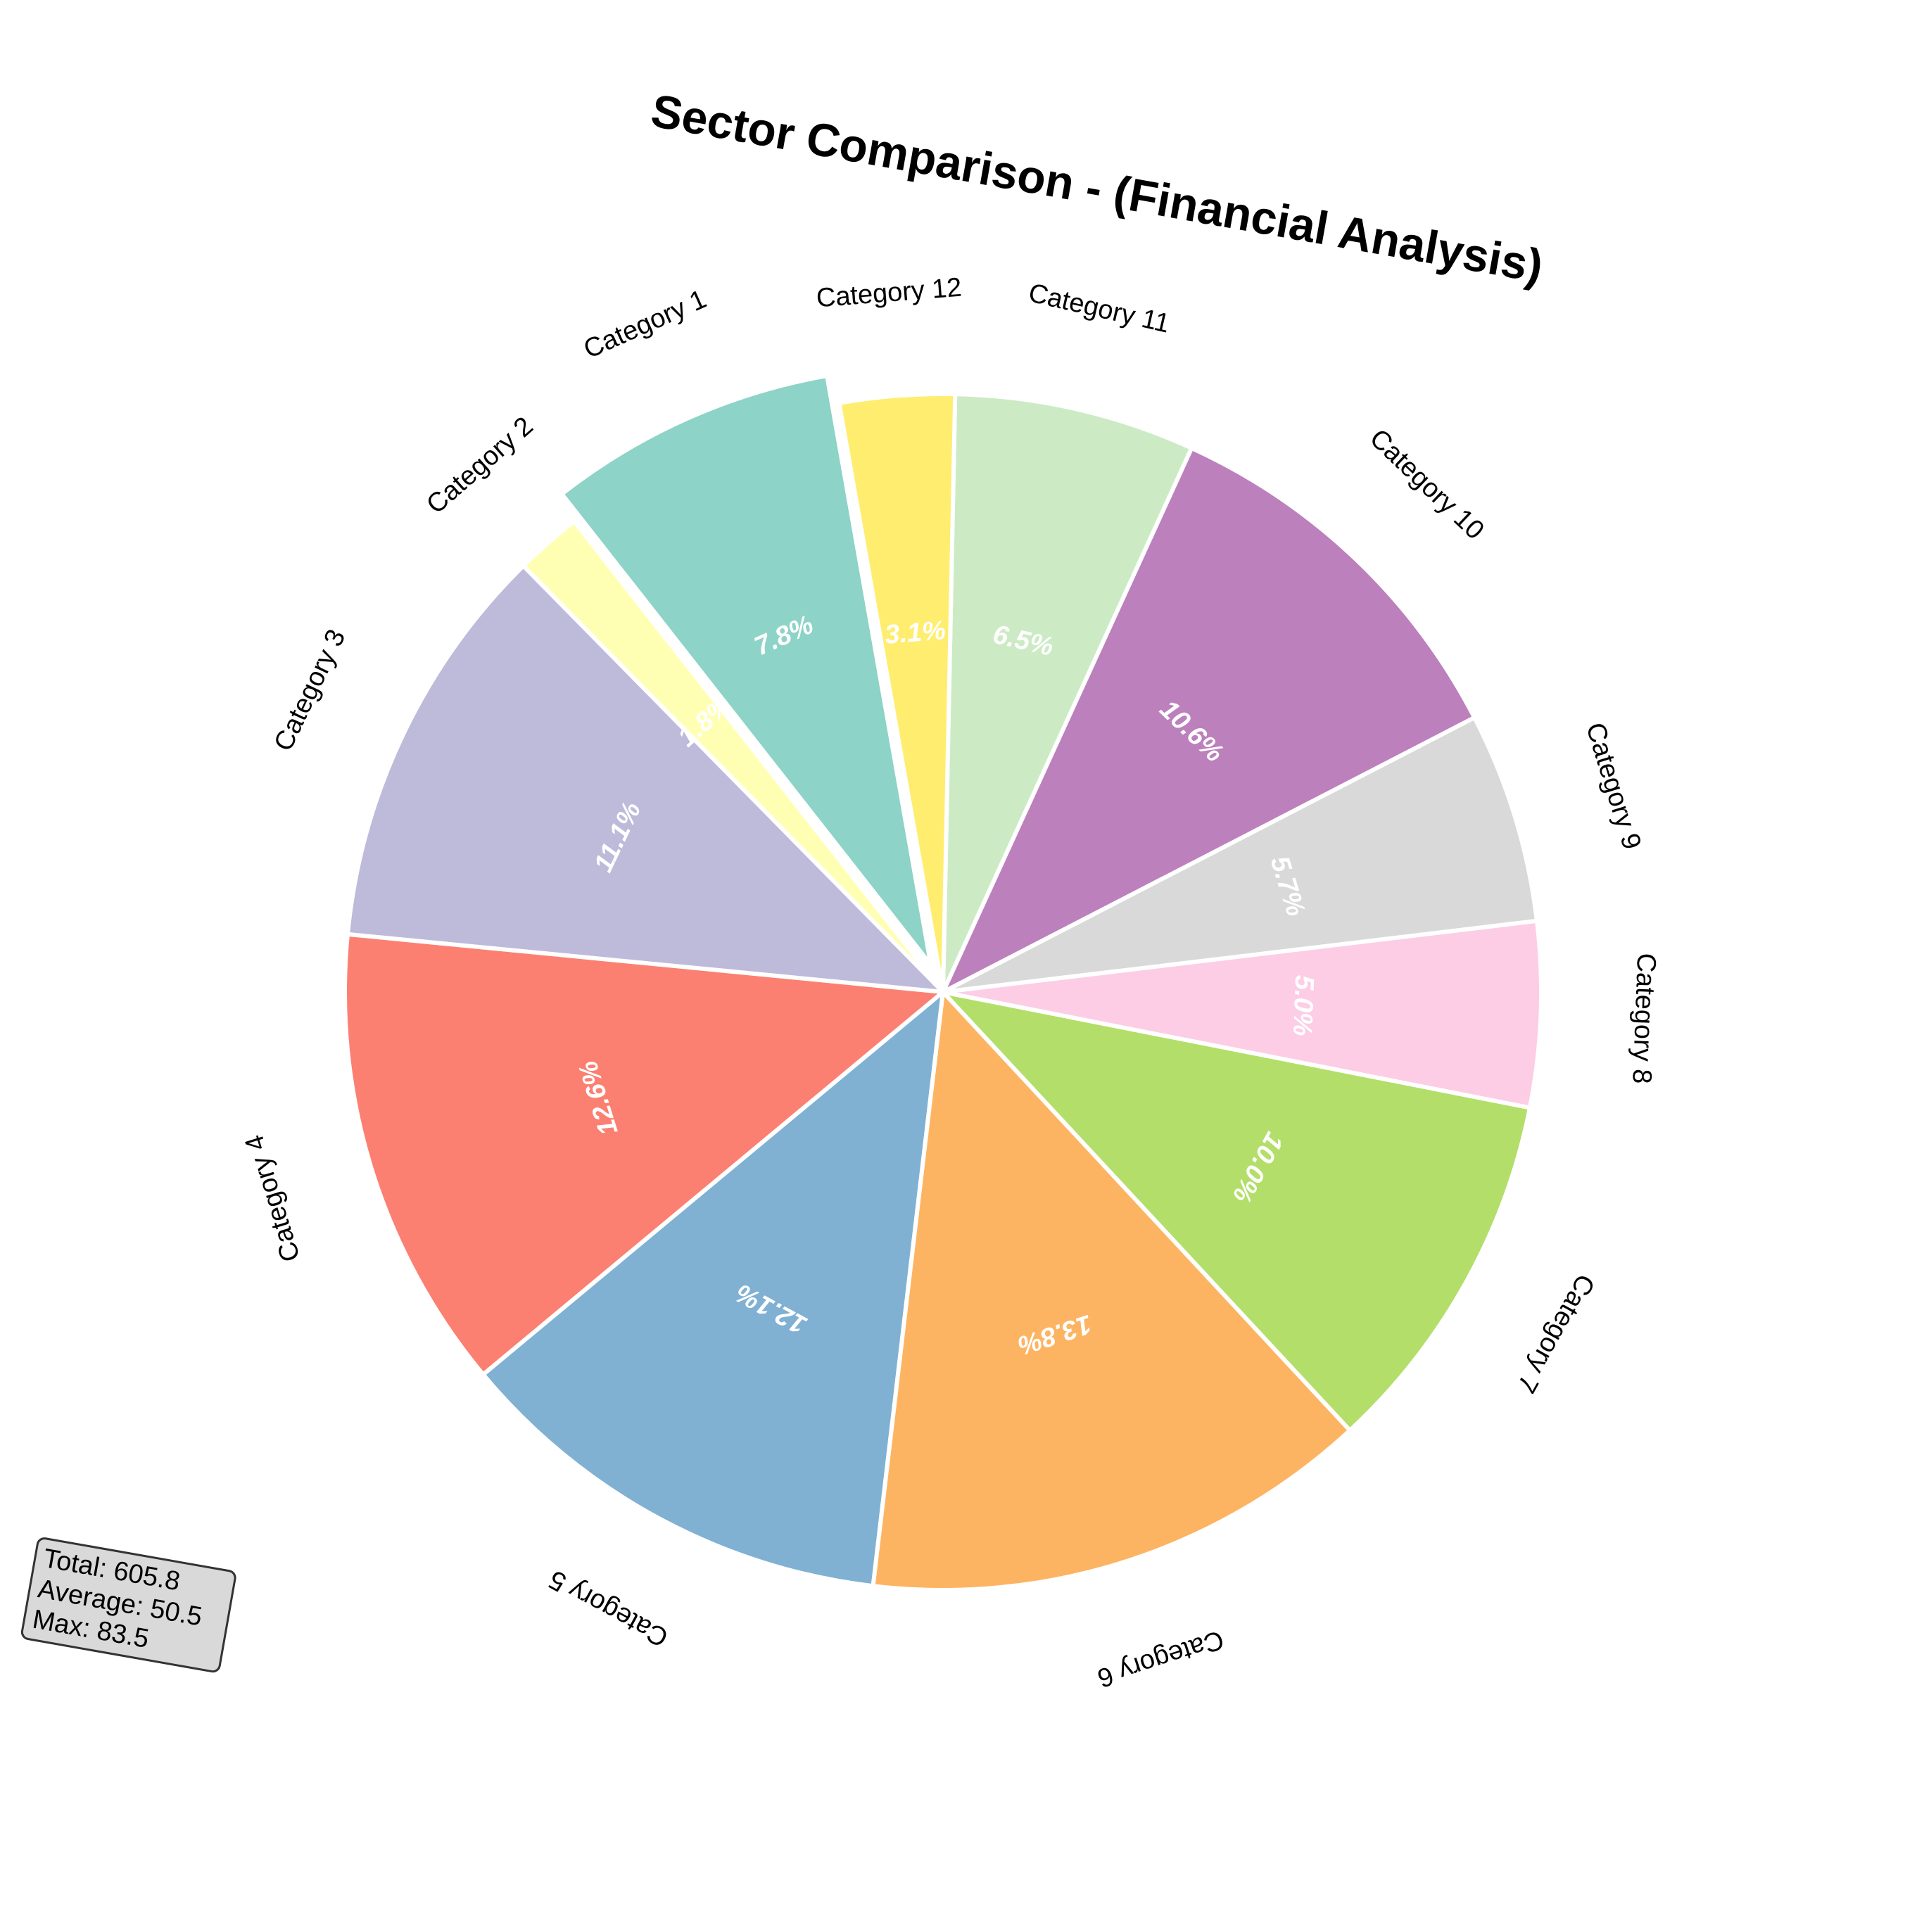  I want to click on stats-box: Total: 605.8 Average: 50.5 Max: 83.5, so click(128, 1605).